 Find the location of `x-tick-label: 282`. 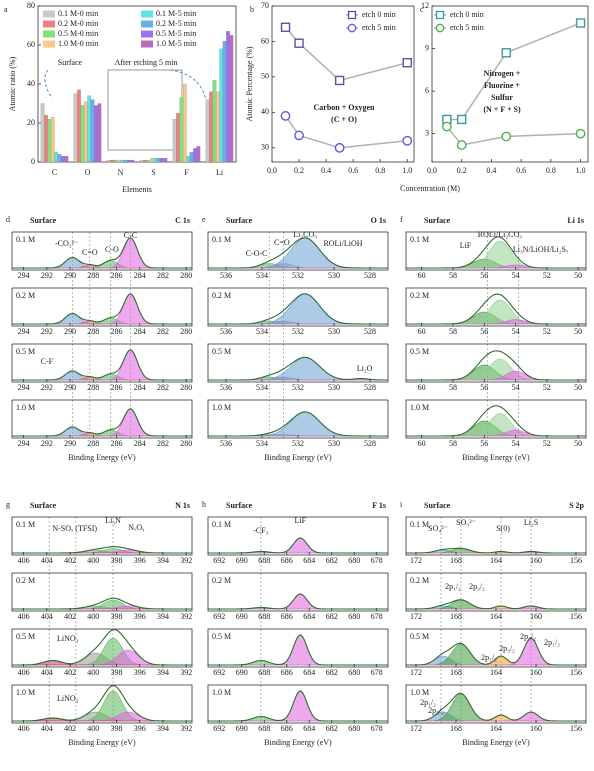

x-tick-label: 282 is located at coordinates (163, 443).